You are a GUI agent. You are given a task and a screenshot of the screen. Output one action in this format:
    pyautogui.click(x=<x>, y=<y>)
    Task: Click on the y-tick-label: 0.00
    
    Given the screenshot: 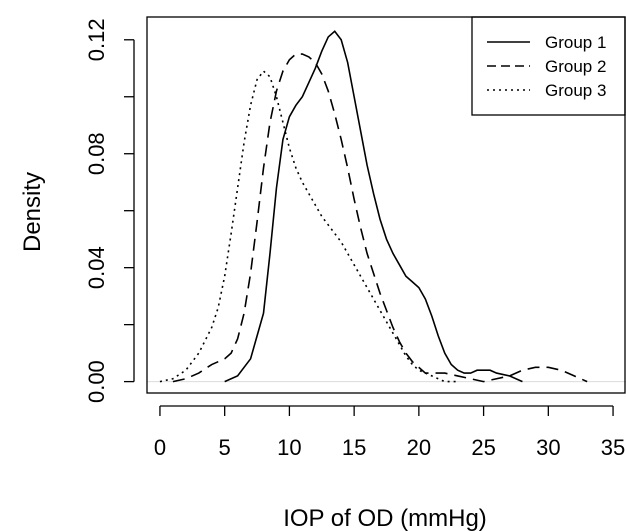 What is the action you would take?
    pyautogui.click(x=96, y=381)
    